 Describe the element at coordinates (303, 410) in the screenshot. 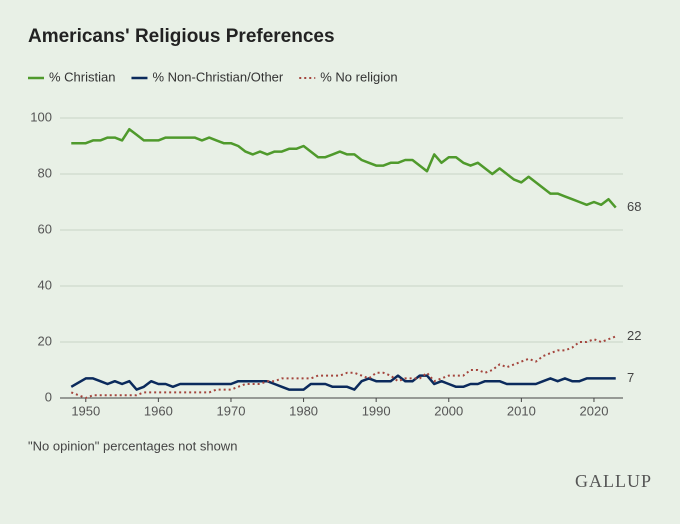

I see `x-tick-label: 1980` at that location.